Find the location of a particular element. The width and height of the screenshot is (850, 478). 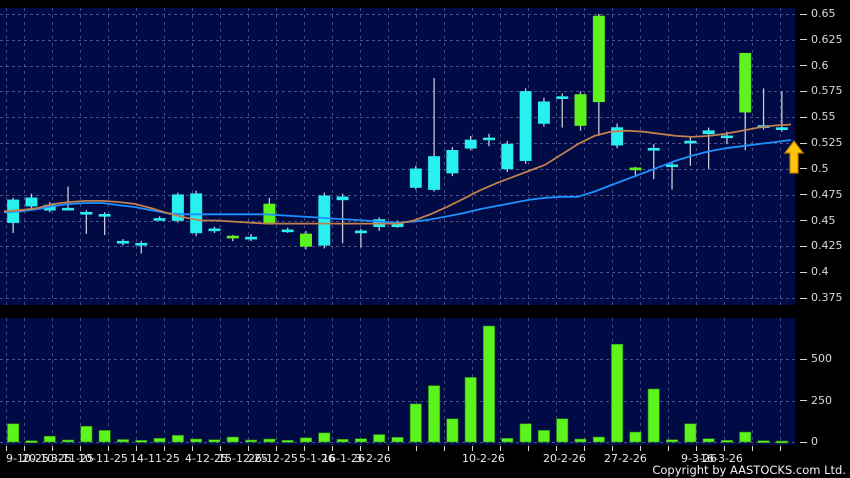

price-tick-label: 0.55 is located at coordinates (823, 117).